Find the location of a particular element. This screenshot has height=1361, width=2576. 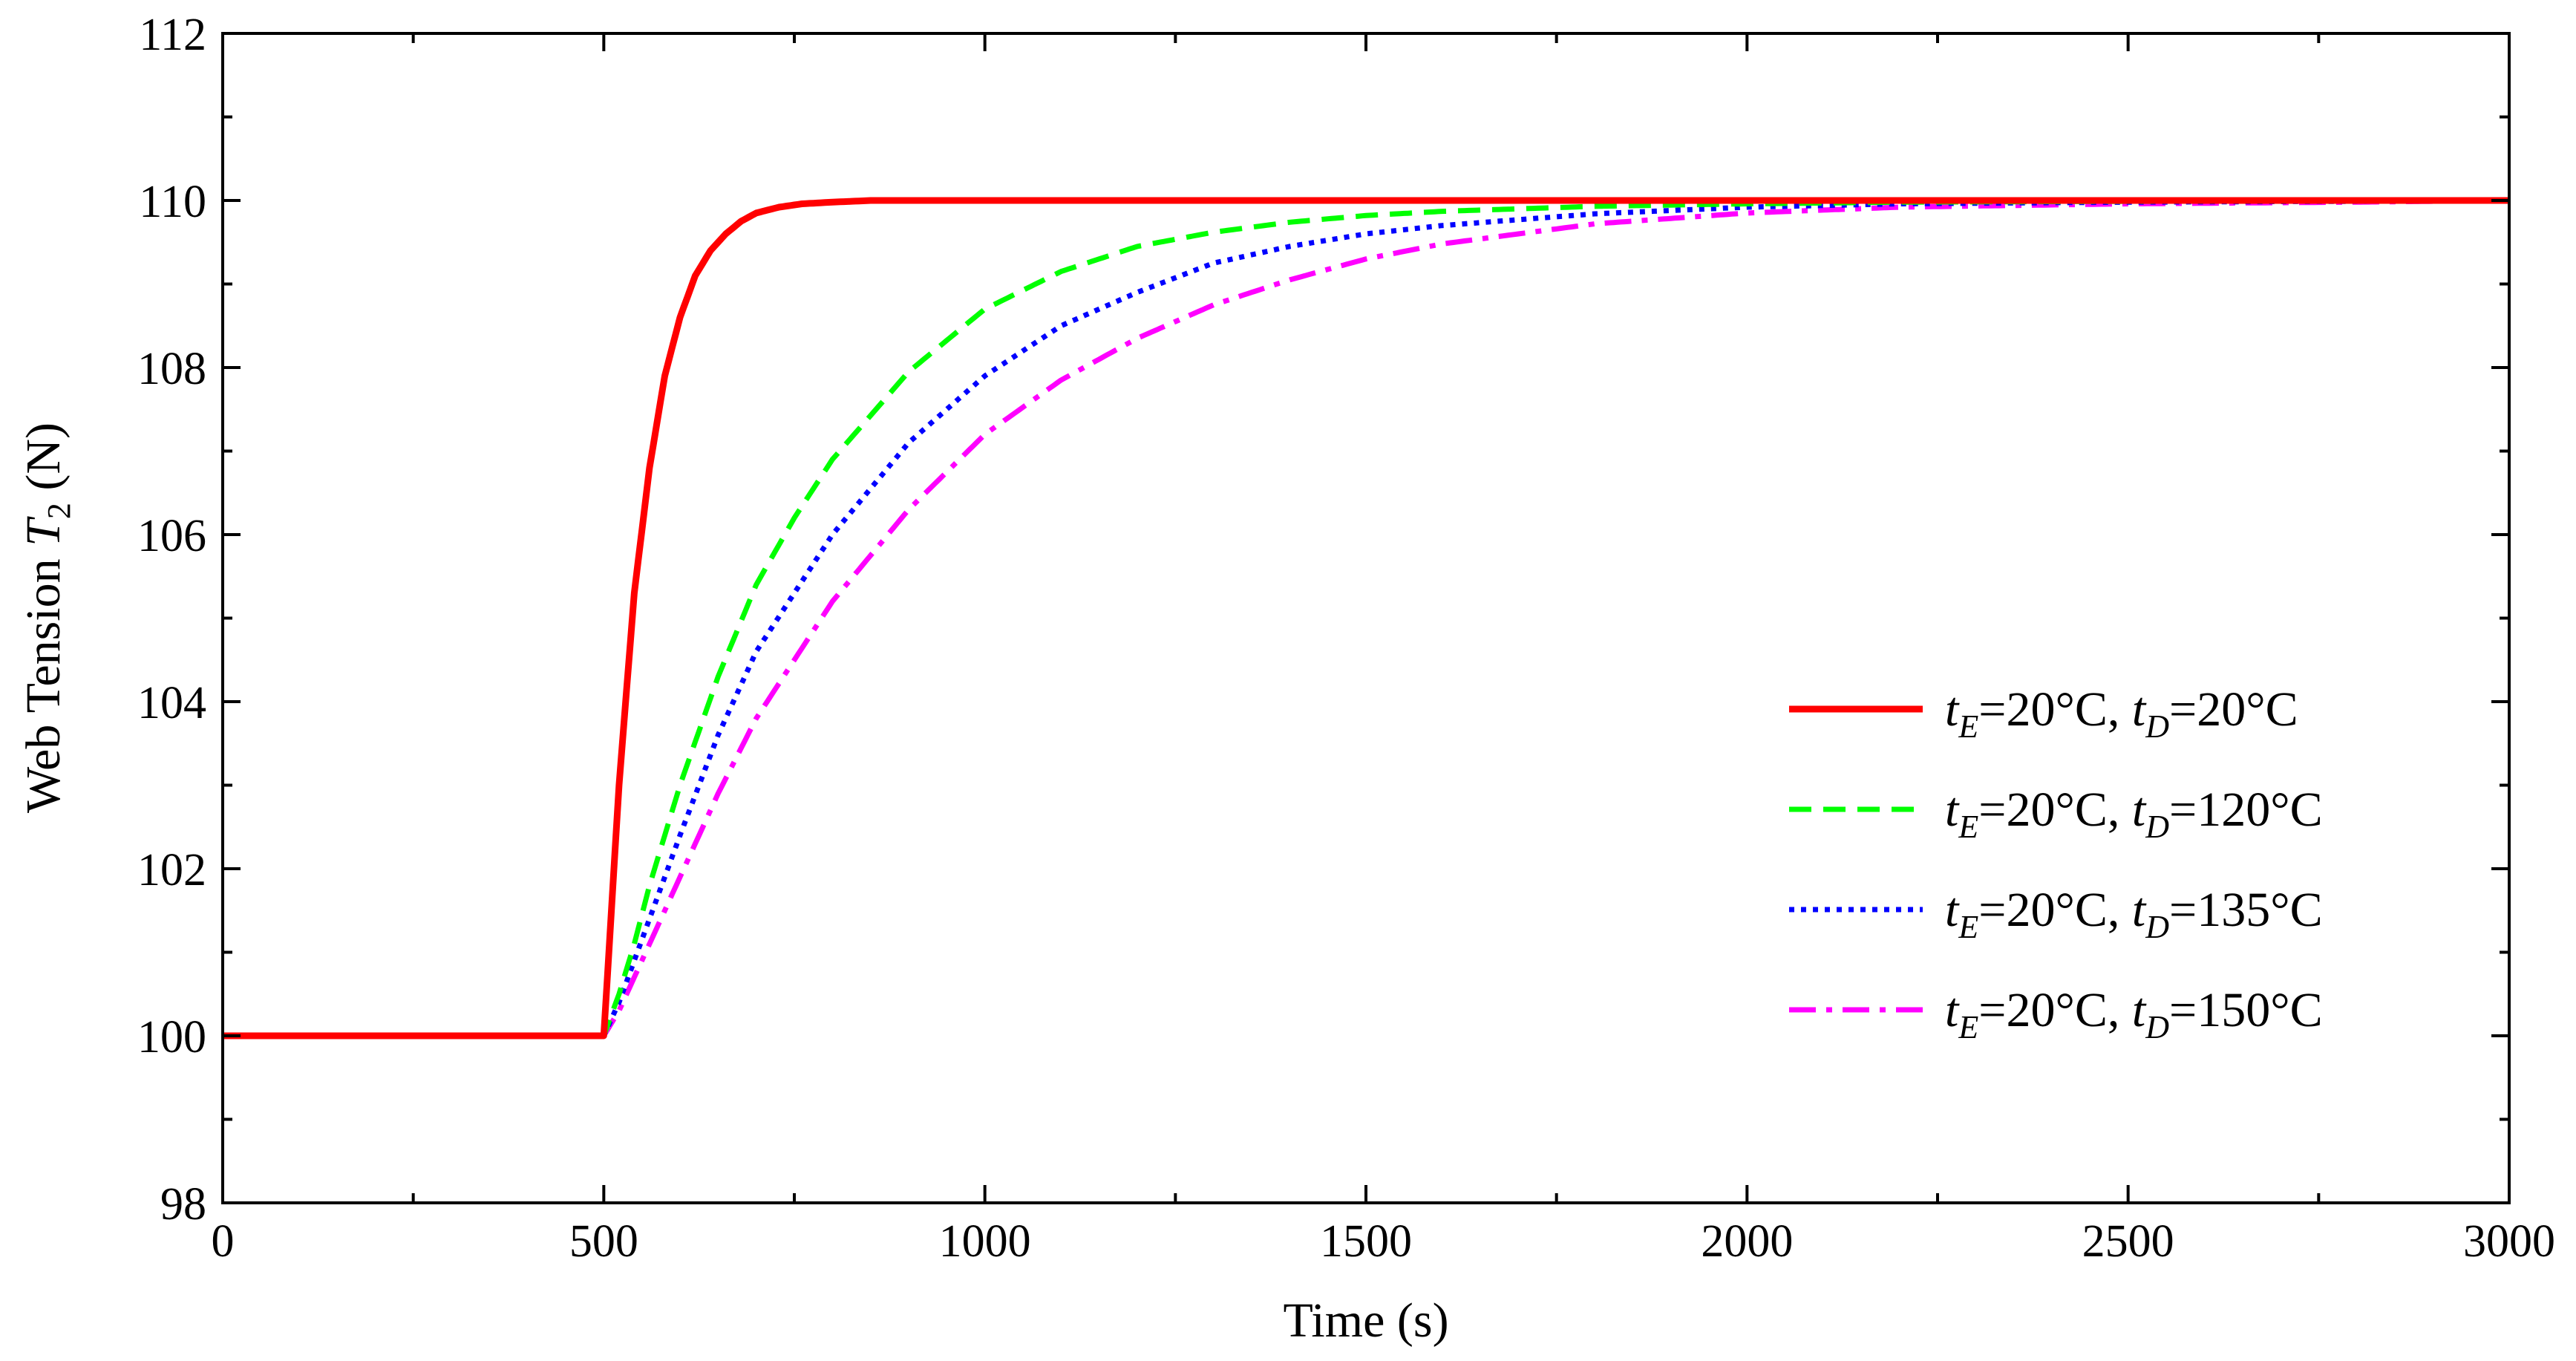

x-axis-title: Time (s) is located at coordinates (1365, 1320).